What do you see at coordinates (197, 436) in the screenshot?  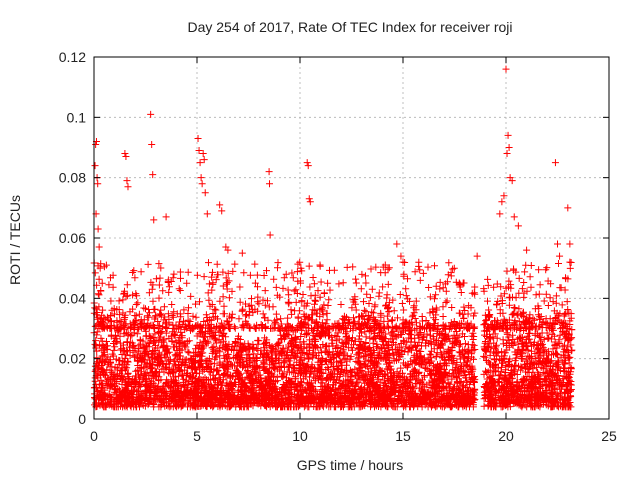 I see `x-tick-label: 5` at bounding box center [197, 436].